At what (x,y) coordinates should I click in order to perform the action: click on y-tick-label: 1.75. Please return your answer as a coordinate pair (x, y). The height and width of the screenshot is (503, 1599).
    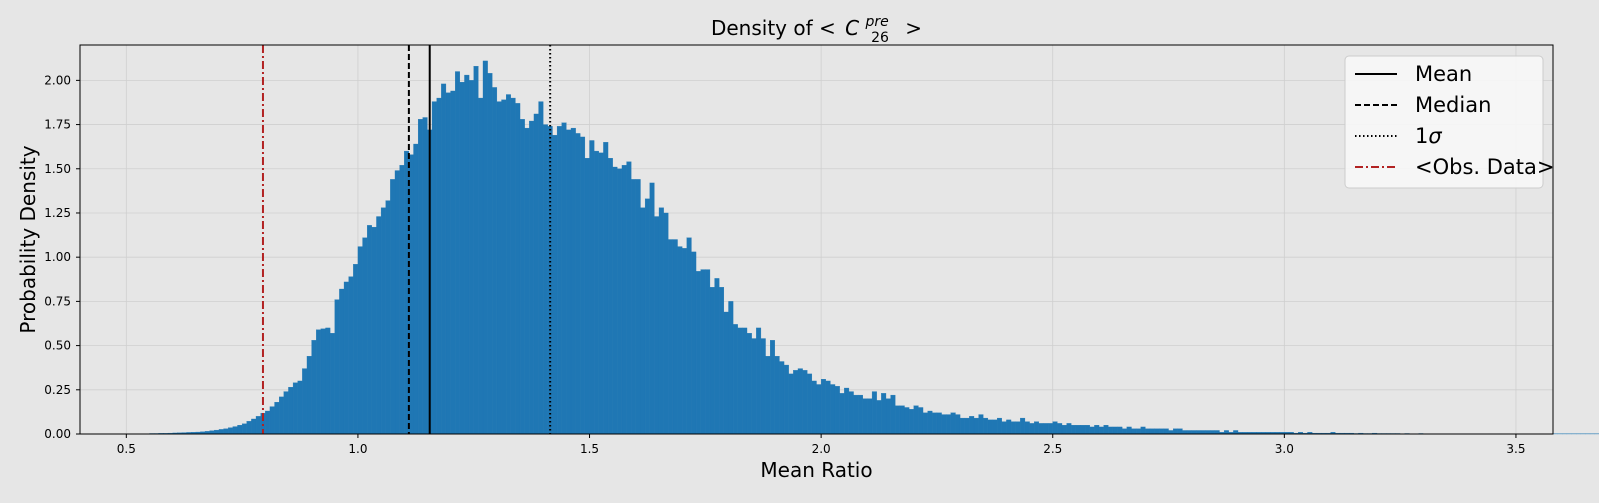
    Looking at the image, I should click on (57, 125).